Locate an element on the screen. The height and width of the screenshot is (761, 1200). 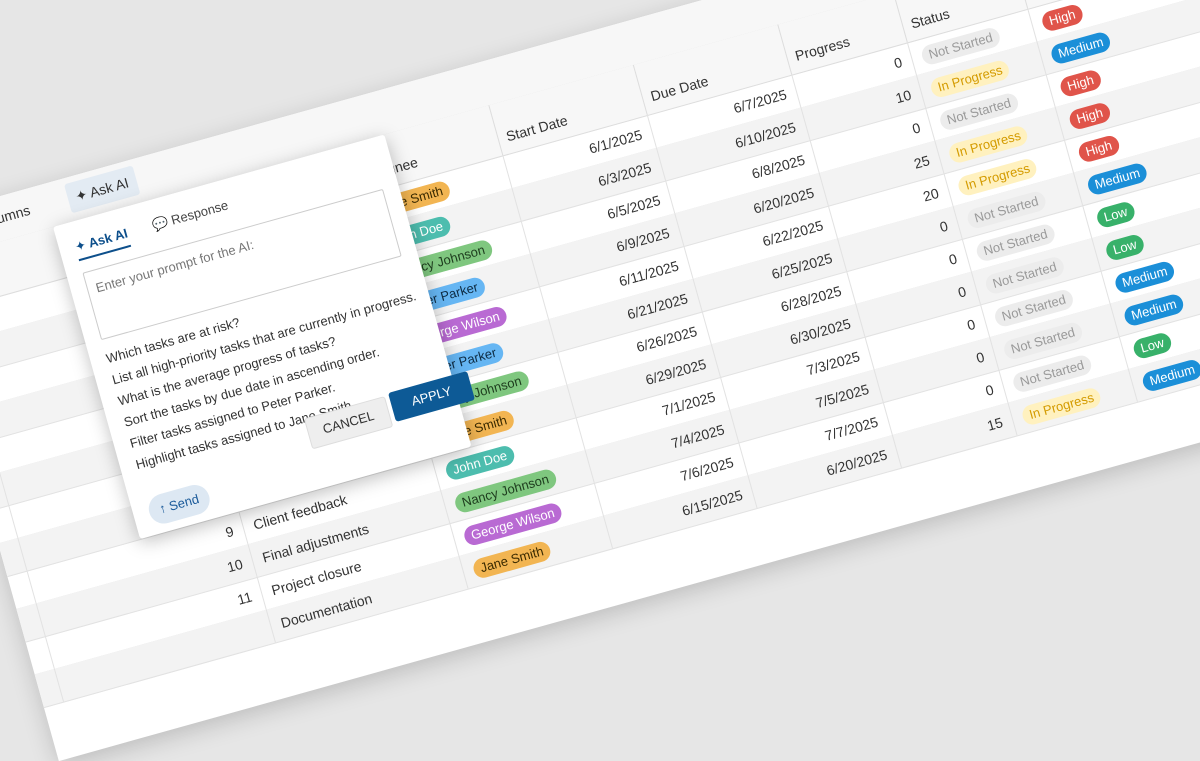
start-text: 6/15/2025 is located at coordinates (712, 502).